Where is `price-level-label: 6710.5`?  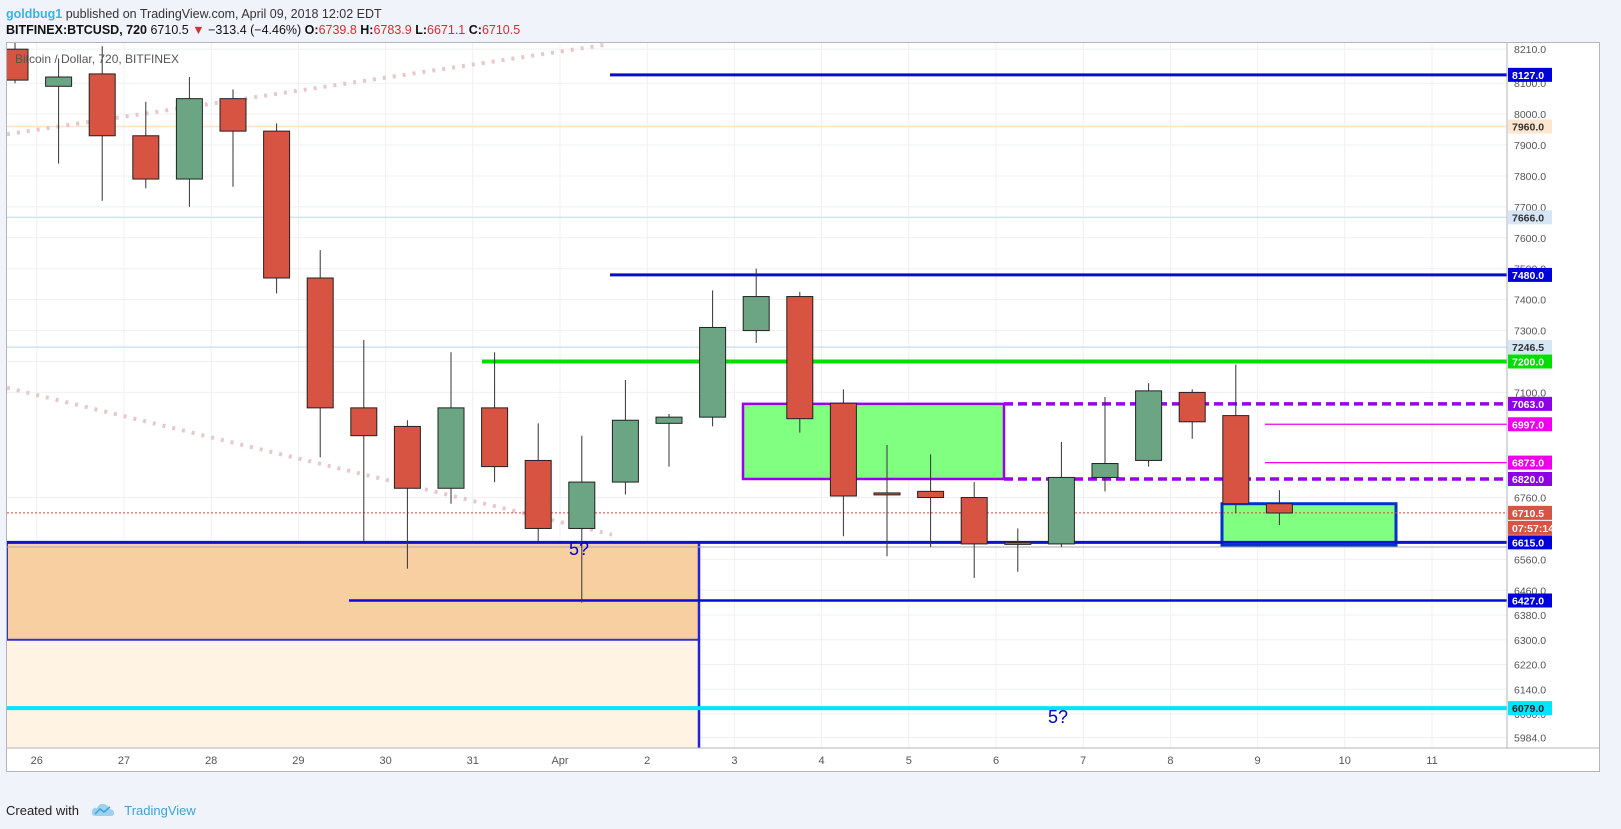 price-level-label: 6710.5 is located at coordinates (1528, 514).